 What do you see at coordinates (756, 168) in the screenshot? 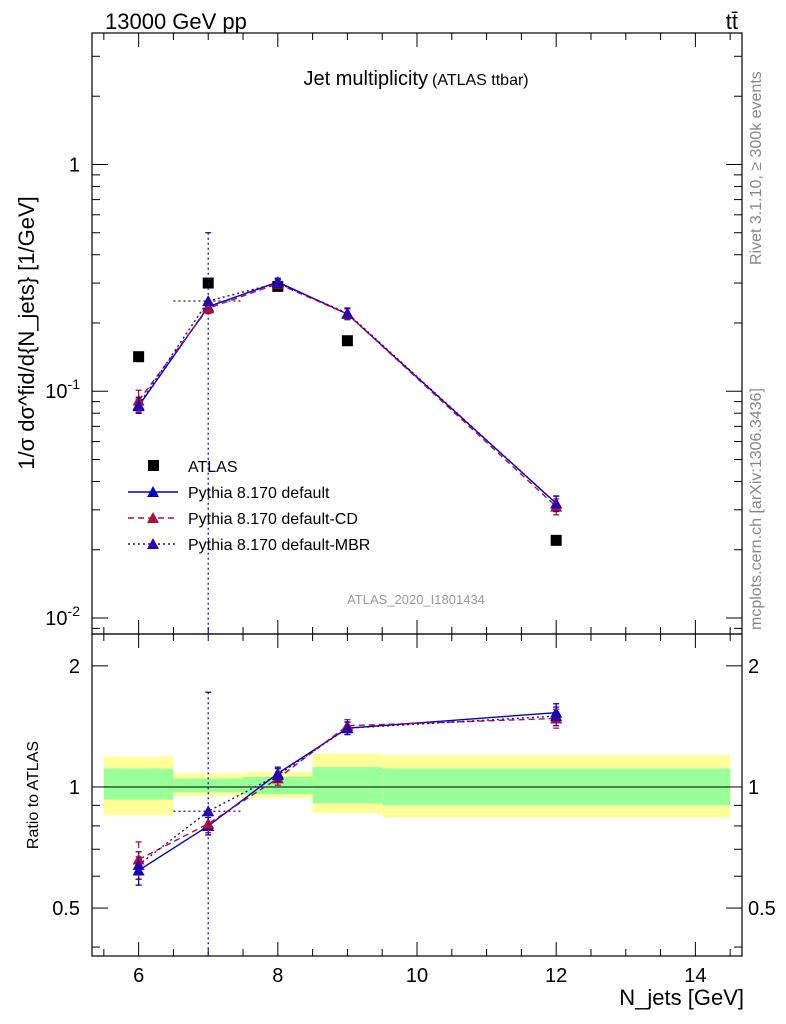
I see `rivet-label: Rivet 3.1.10, ≥ 300k events` at bounding box center [756, 168].